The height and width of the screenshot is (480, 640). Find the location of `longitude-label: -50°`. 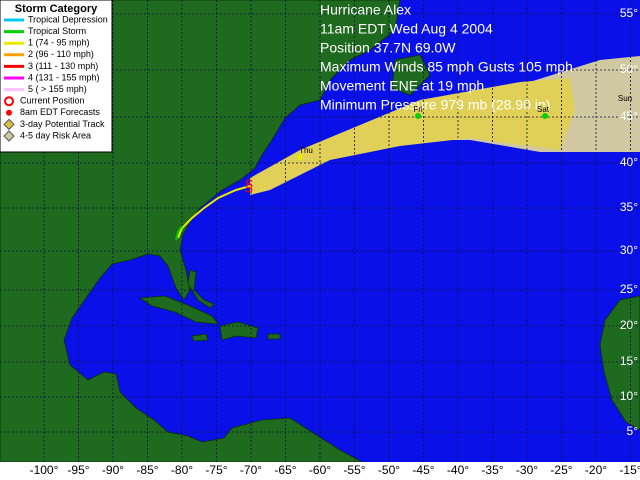

longitude-label: -50° is located at coordinates (389, 470).